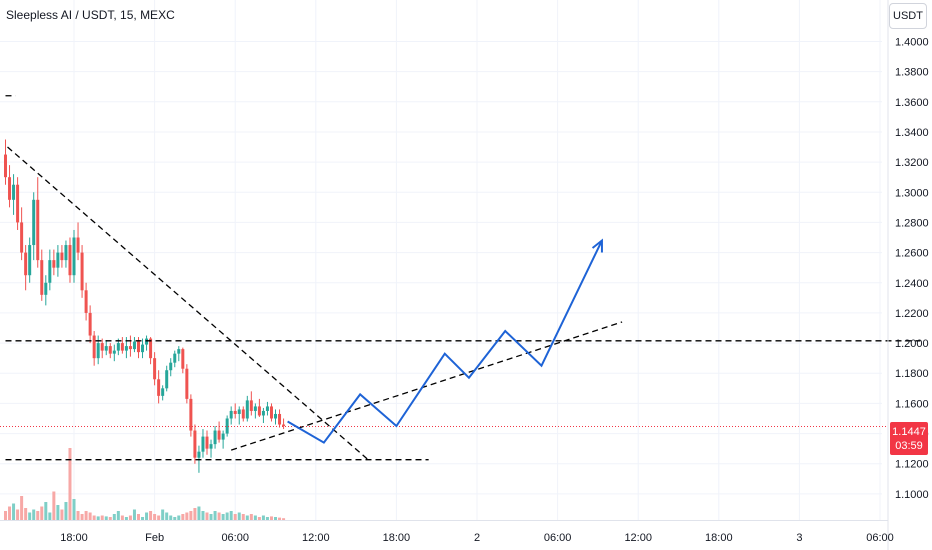 This screenshot has width=932, height=550. I want to click on chart-title: Sleepless AI / USDT, 15, MEXC, so click(90, 15).